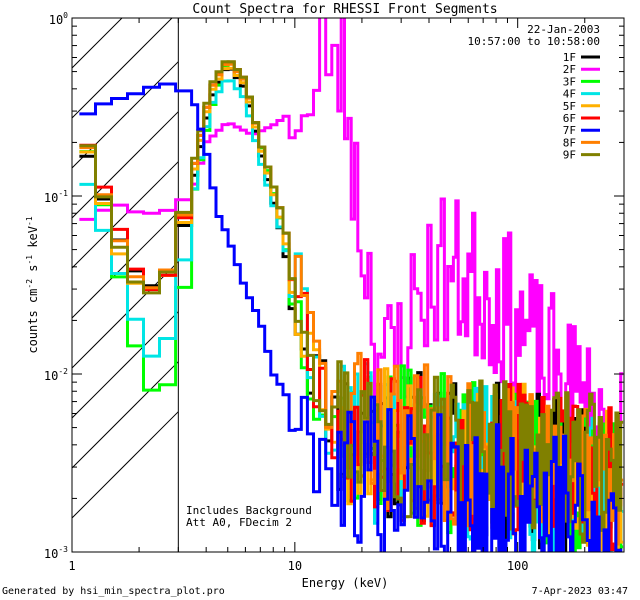 The height and width of the screenshot is (600, 640). Describe the element at coordinates (56, 375) in the screenshot. I see `y-tick-label: 10⁻²` at that location.